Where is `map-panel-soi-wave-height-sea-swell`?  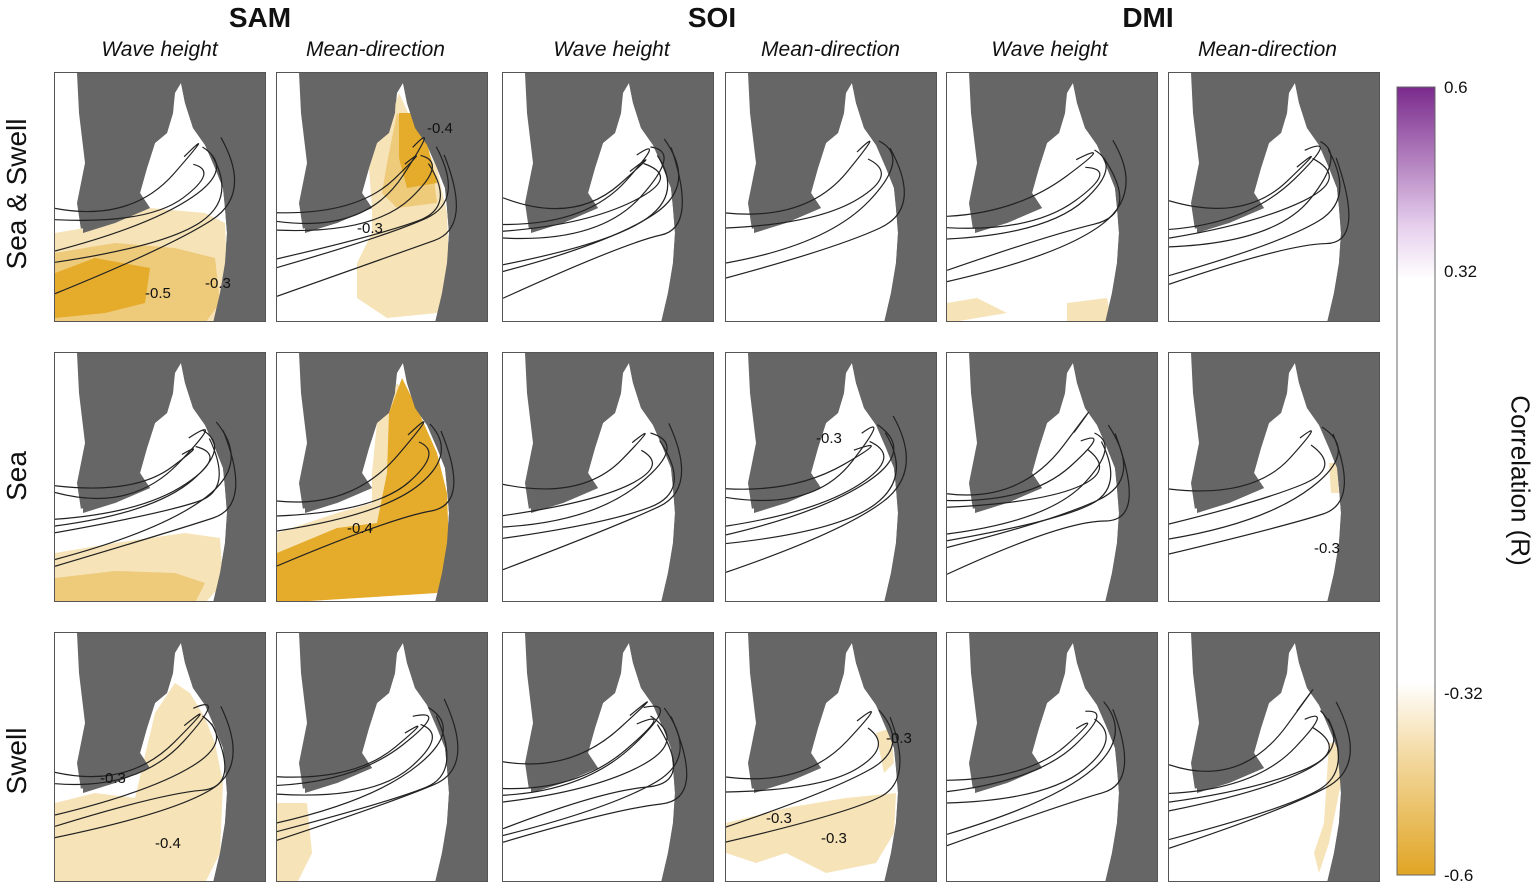
map-panel-soi-wave-height-sea-swell is located at coordinates (608, 197).